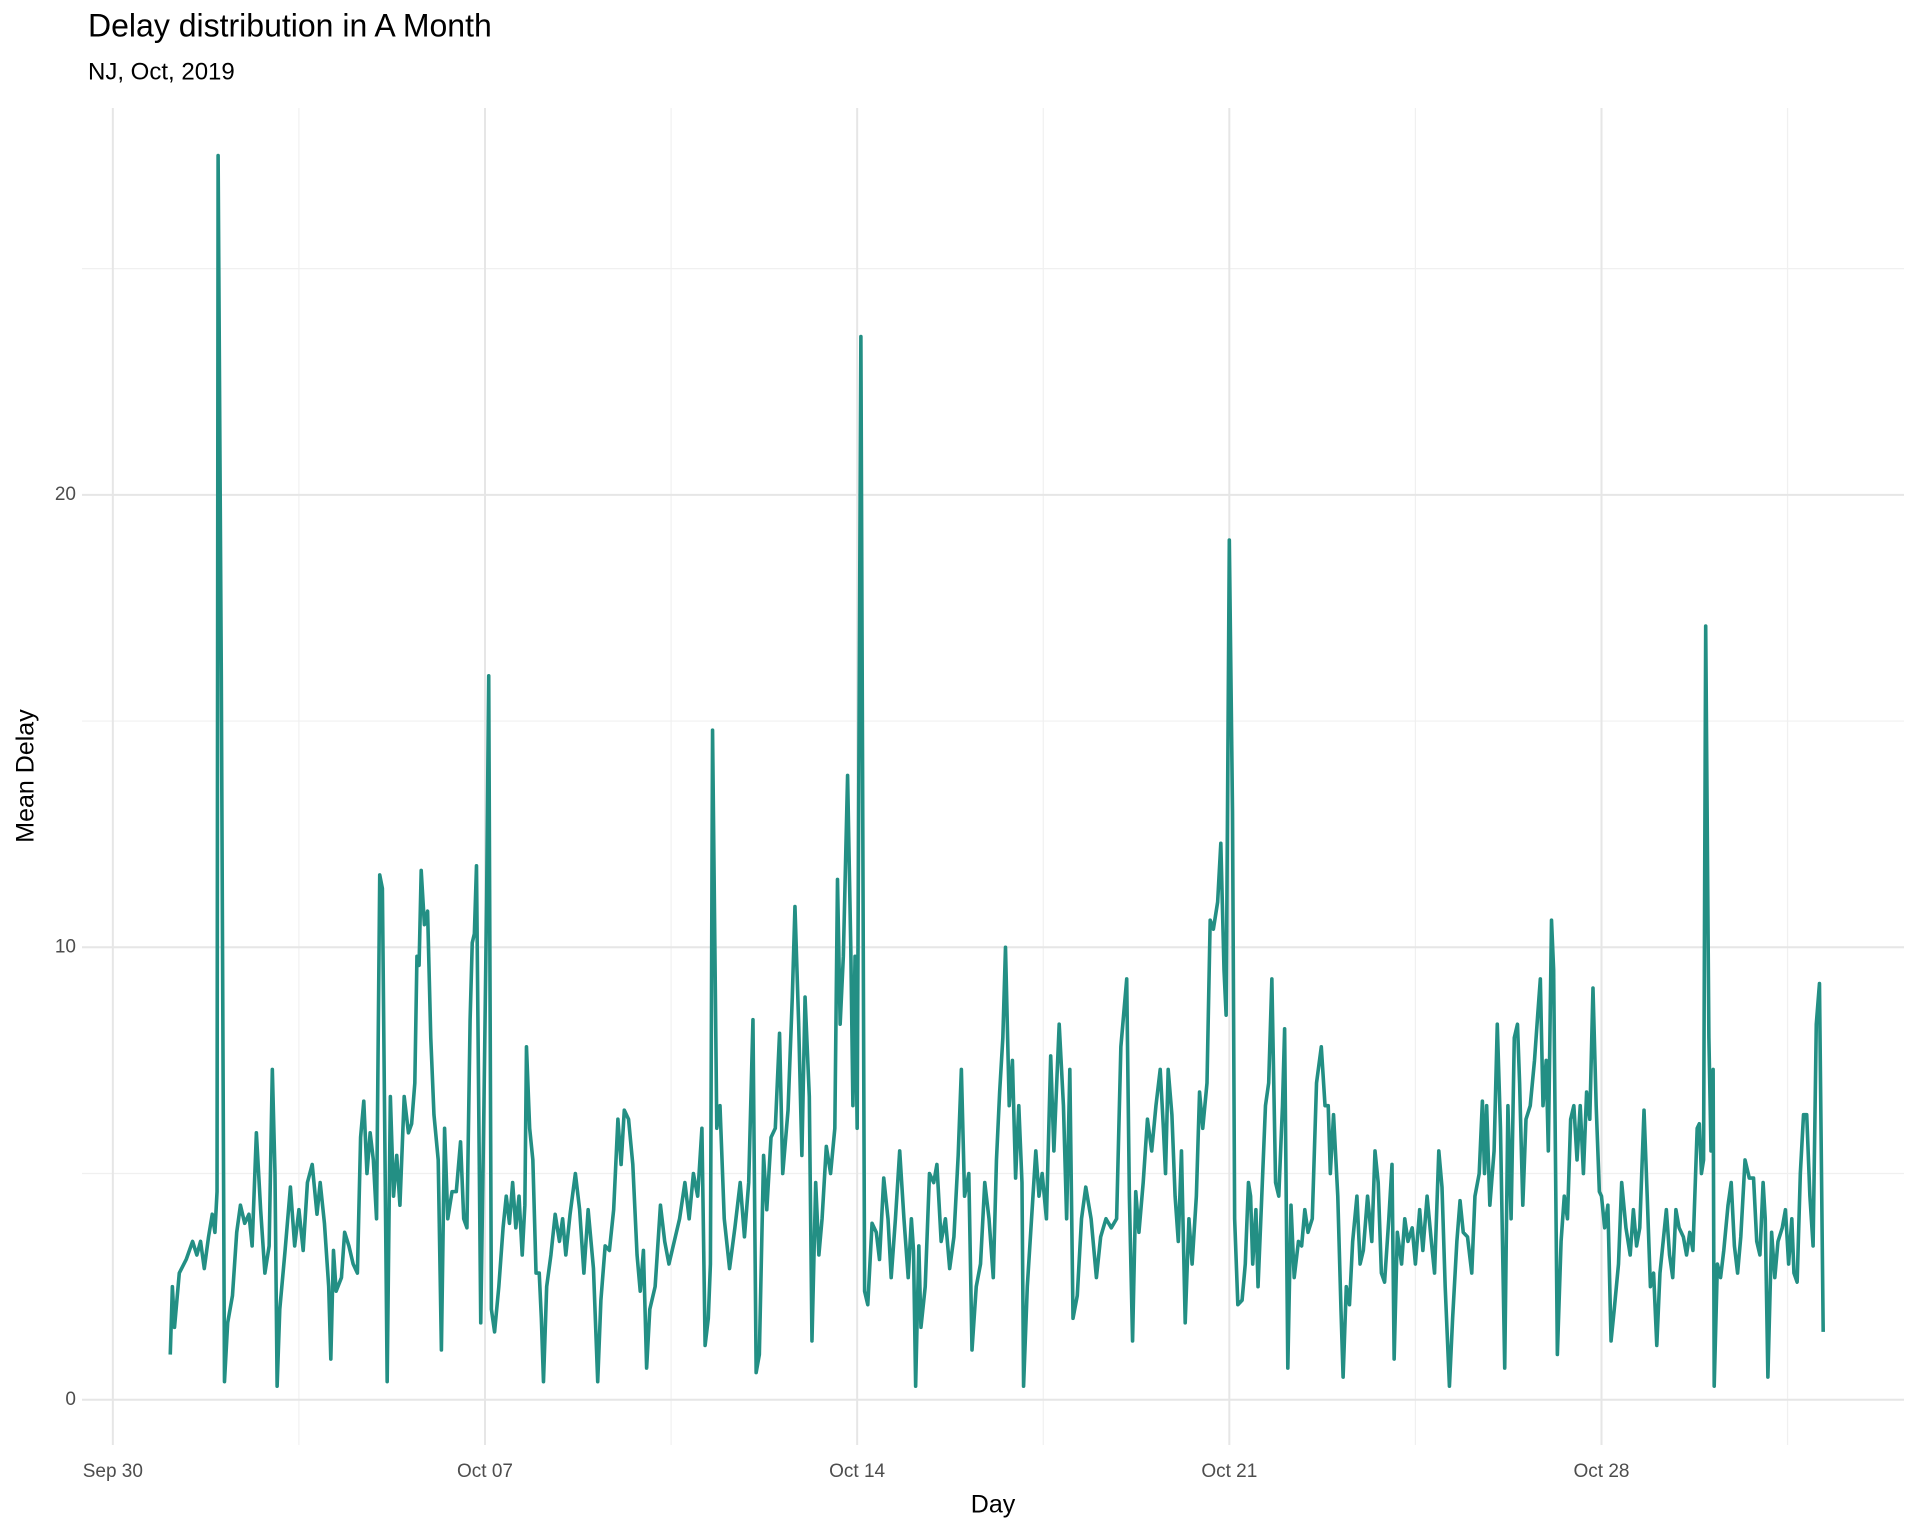 This screenshot has height=1536, width=1920. What do you see at coordinates (65, 946) in the screenshot?
I see `y-tick-label: 10` at bounding box center [65, 946].